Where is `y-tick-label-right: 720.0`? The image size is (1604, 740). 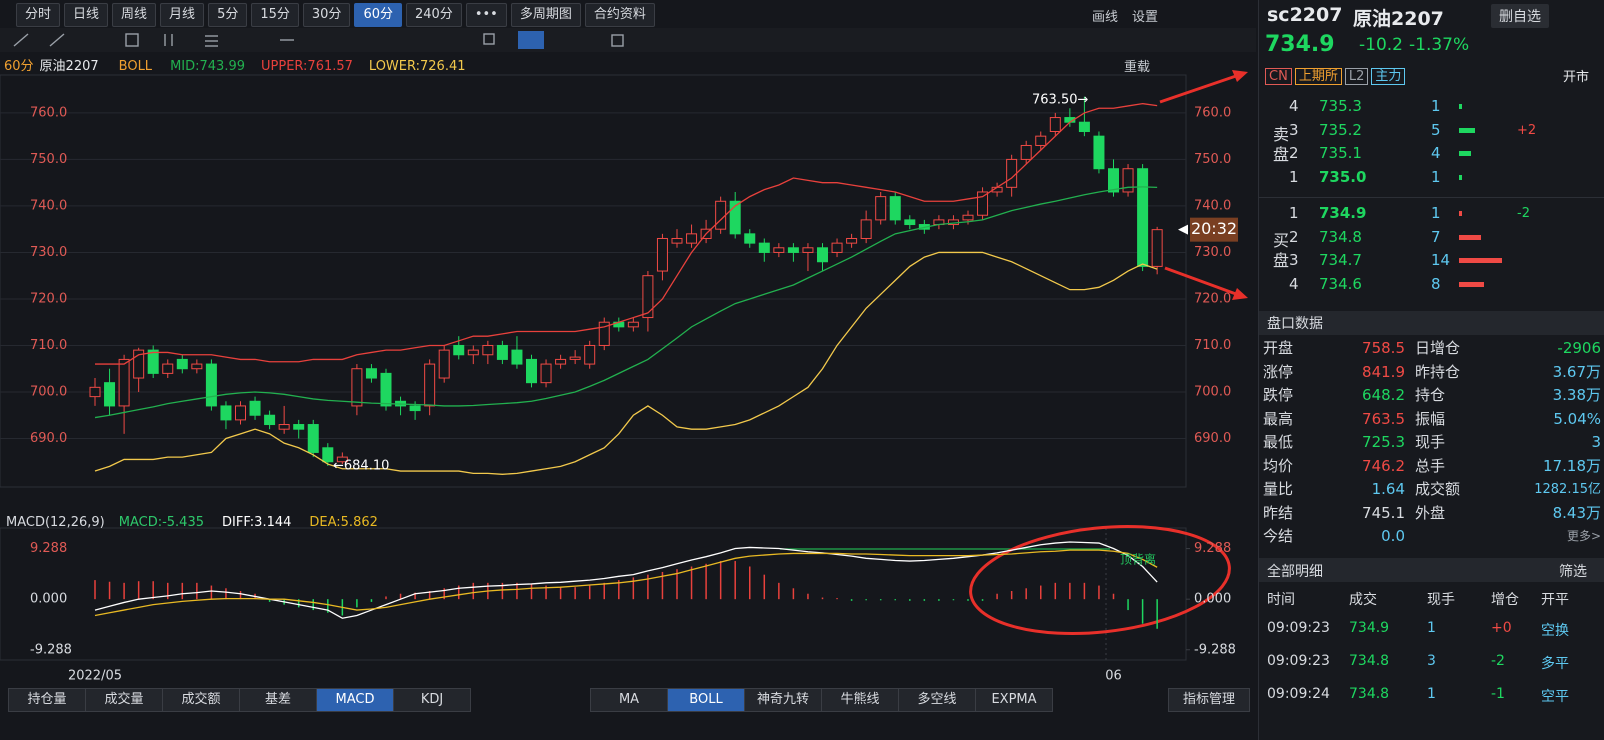
y-tick-label-right: 720.0 is located at coordinates (1212, 298).